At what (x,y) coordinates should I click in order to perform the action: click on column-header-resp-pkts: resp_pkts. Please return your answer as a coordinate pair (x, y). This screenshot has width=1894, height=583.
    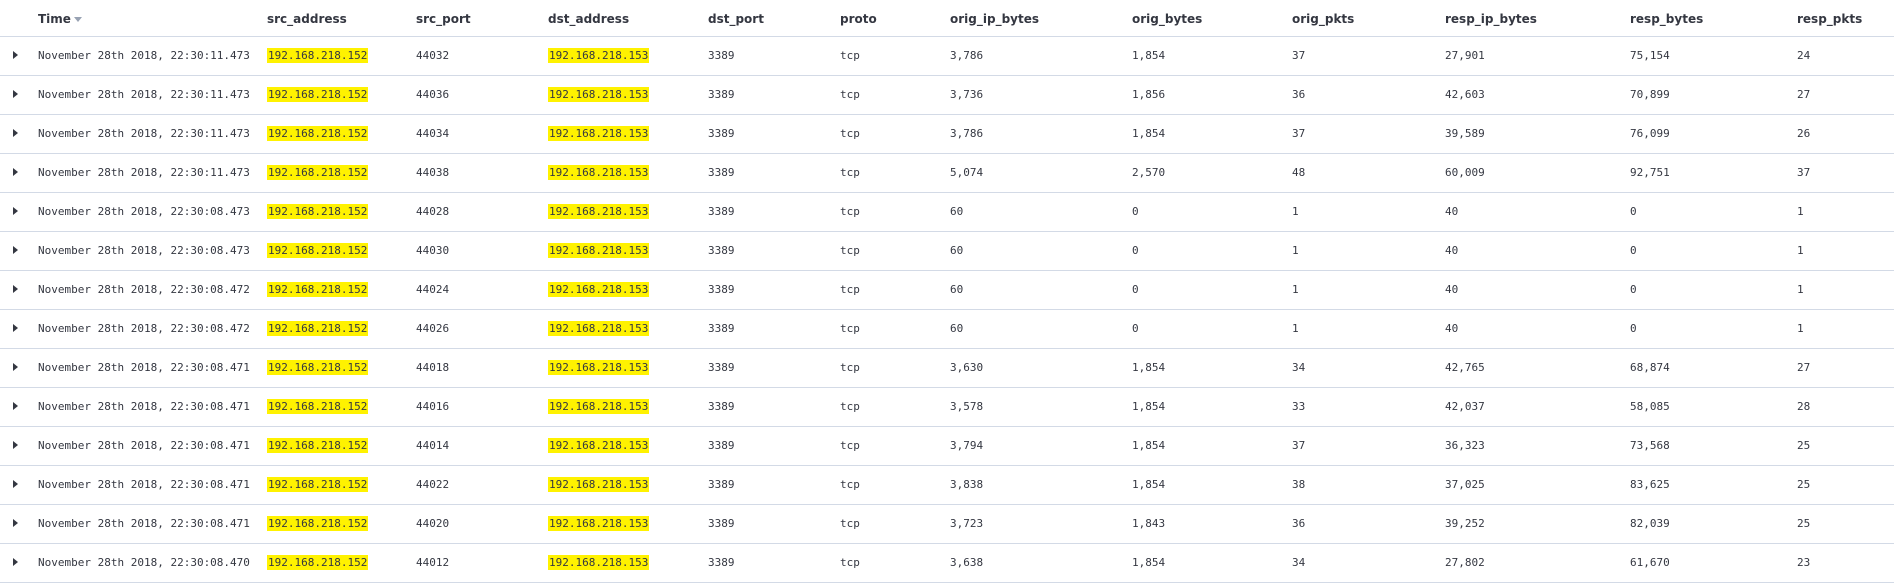
    Looking at the image, I should click on (1830, 19).